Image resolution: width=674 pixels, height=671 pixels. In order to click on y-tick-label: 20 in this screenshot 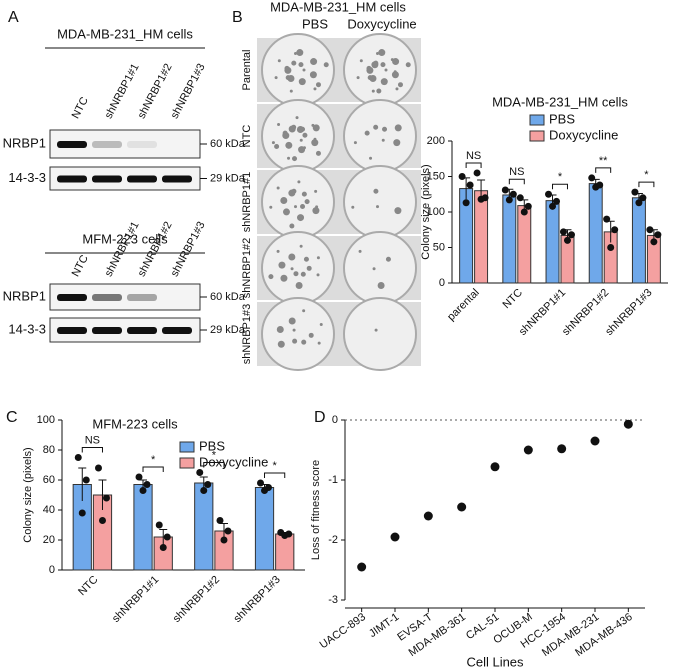, I will do `click(49, 540)`.